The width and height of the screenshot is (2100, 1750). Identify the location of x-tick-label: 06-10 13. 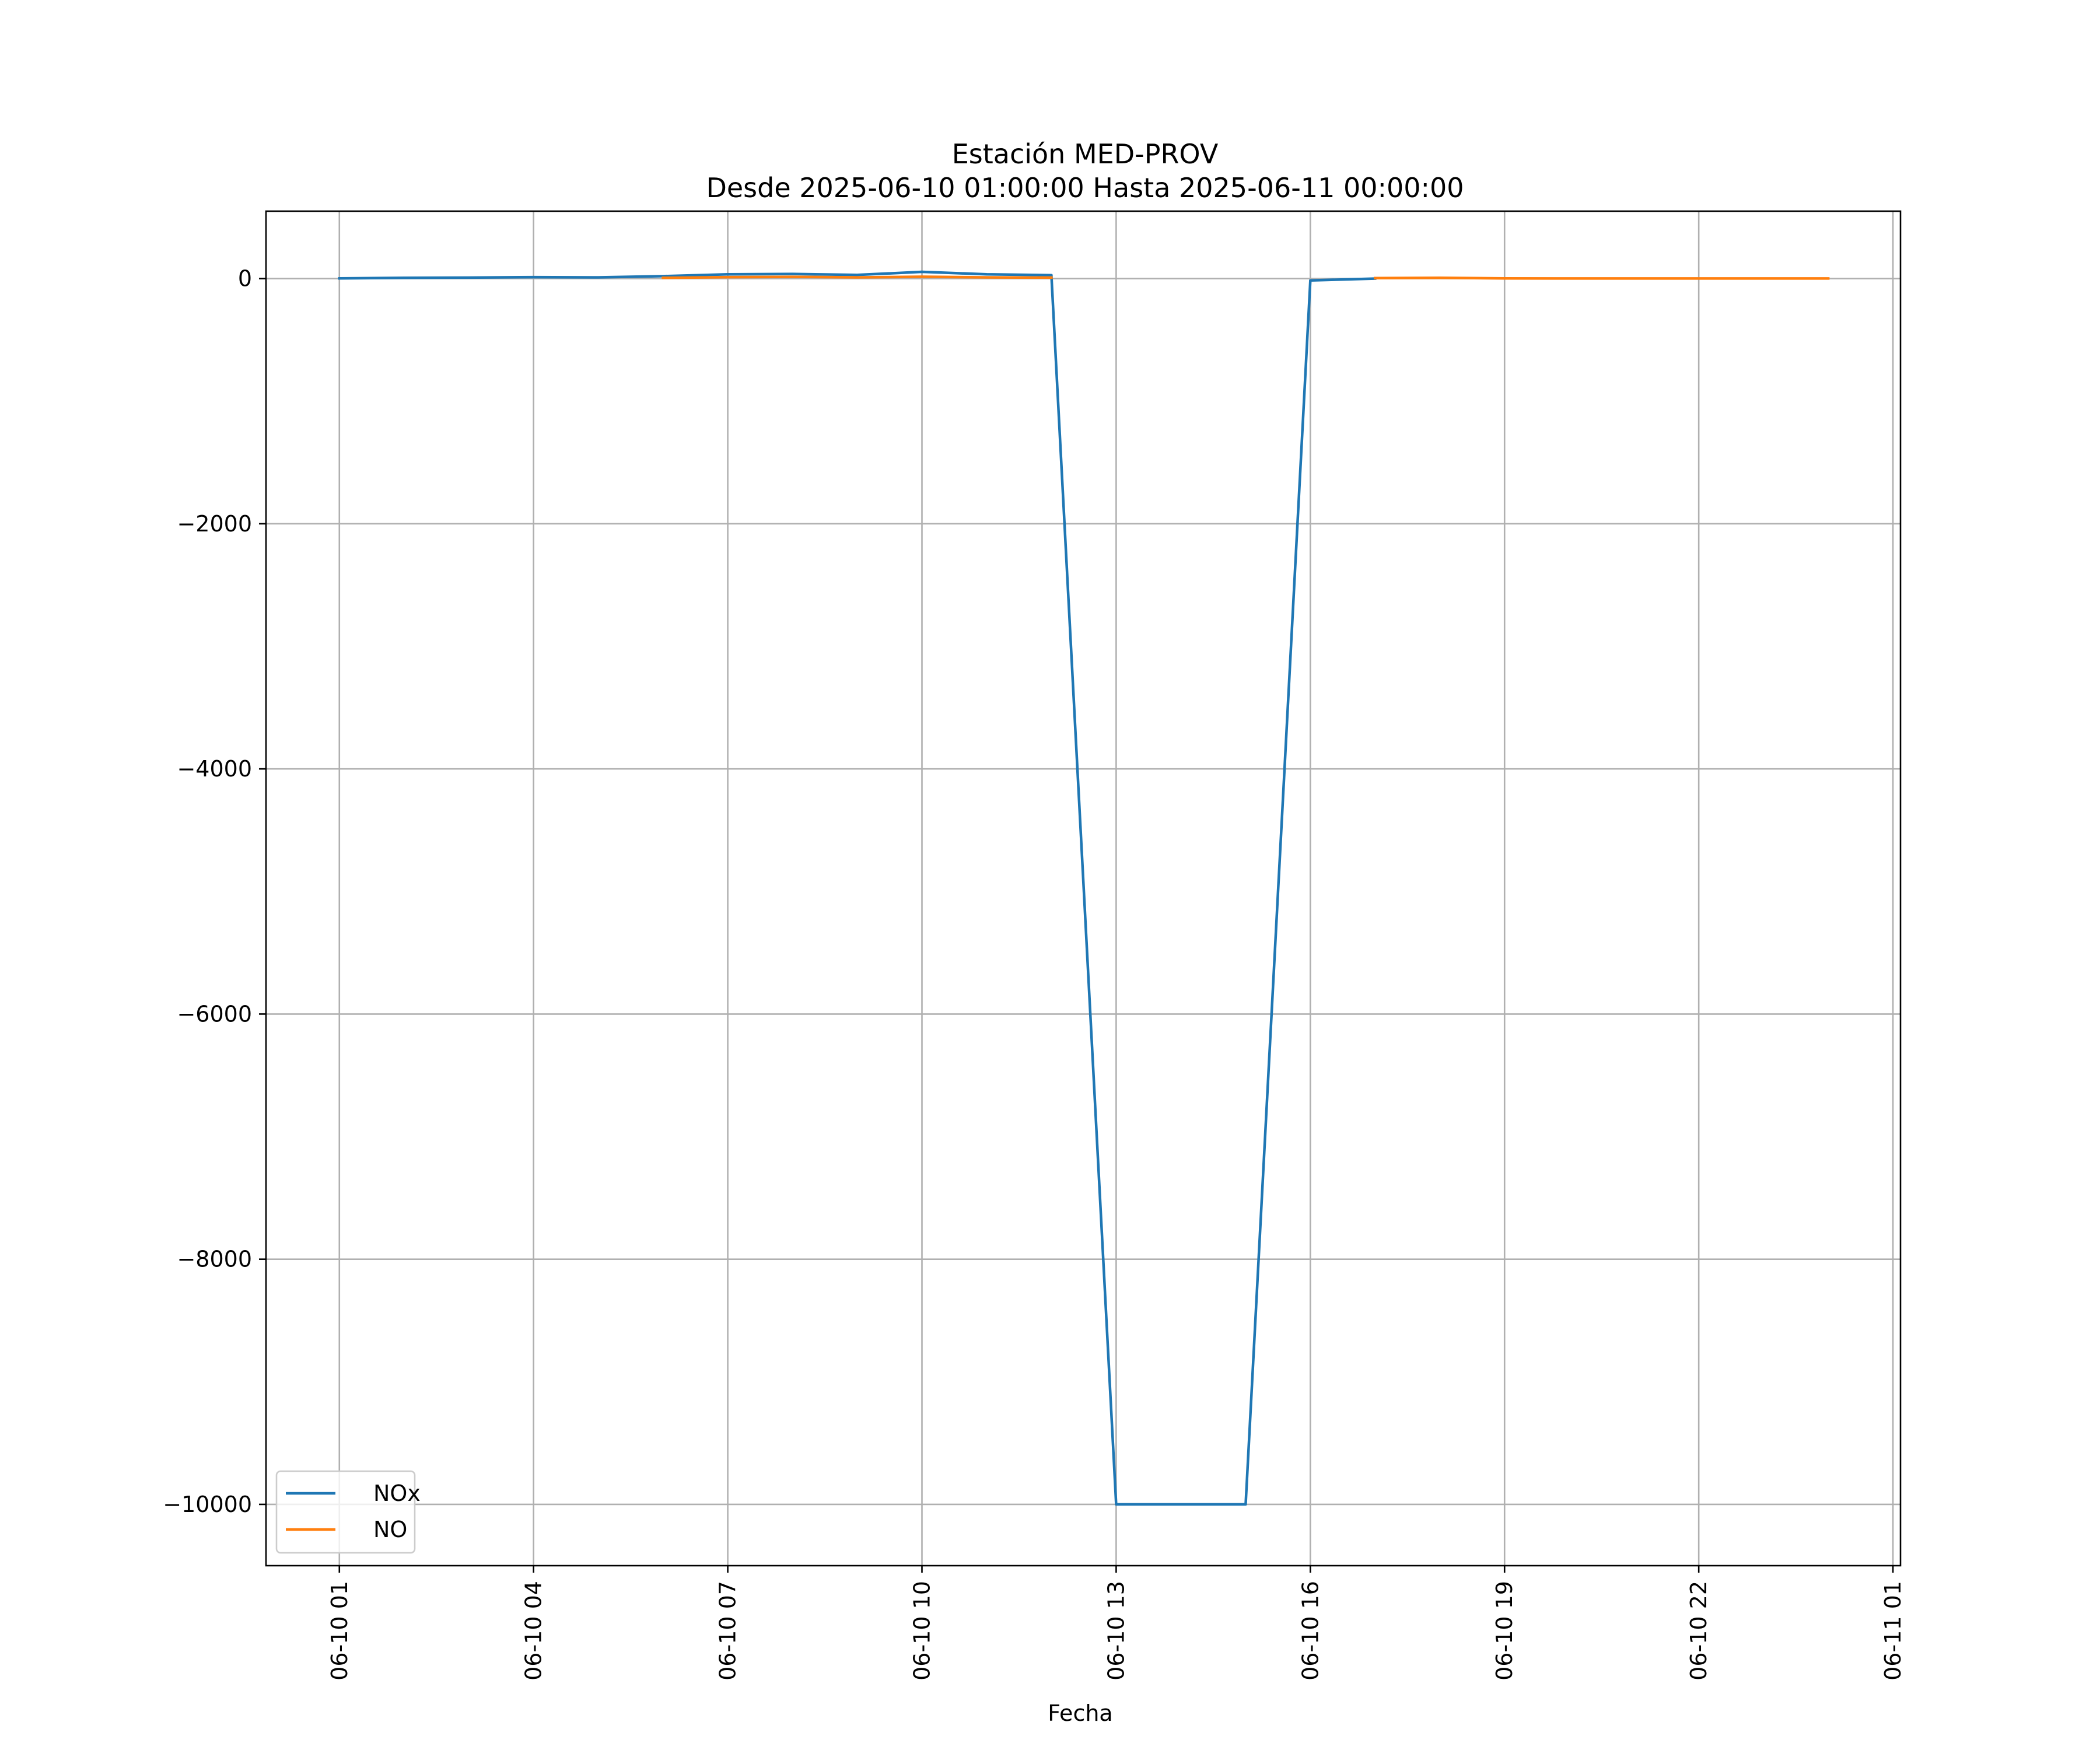
(1116, 1631).